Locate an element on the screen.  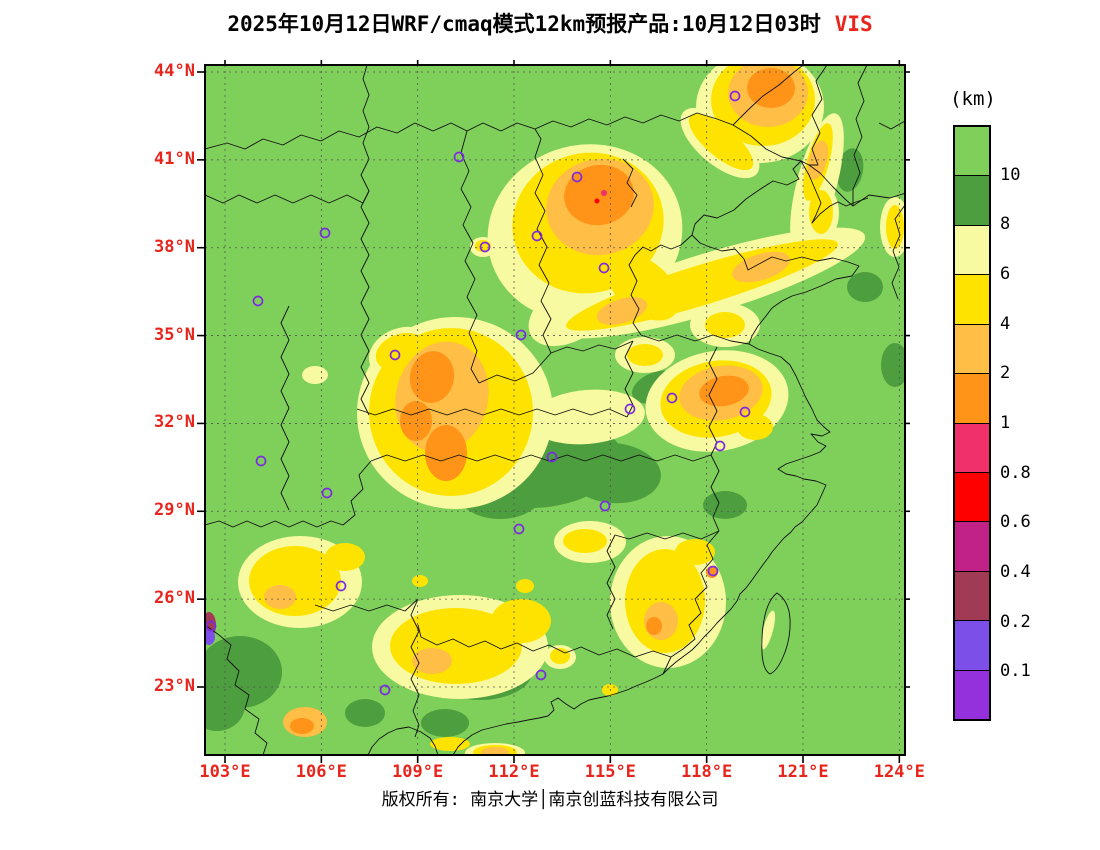
lon-tick-label: 112°E is located at coordinates (514, 772).